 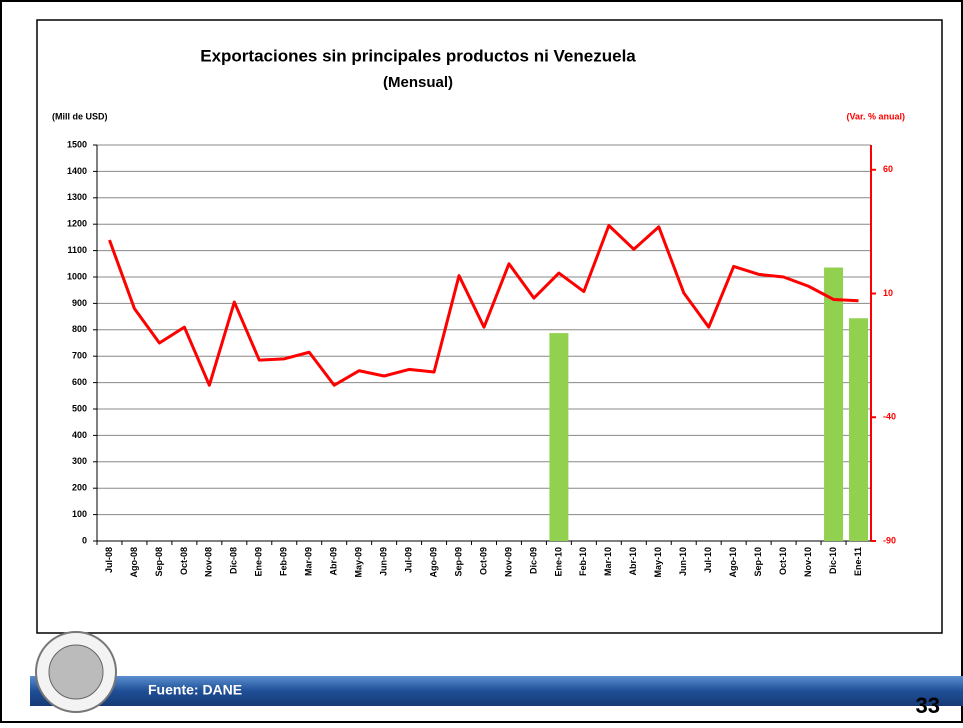 What do you see at coordinates (334, 561) in the screenshot?
I see `x-tick-label: Abr-09` at bounding box center [334, 561].